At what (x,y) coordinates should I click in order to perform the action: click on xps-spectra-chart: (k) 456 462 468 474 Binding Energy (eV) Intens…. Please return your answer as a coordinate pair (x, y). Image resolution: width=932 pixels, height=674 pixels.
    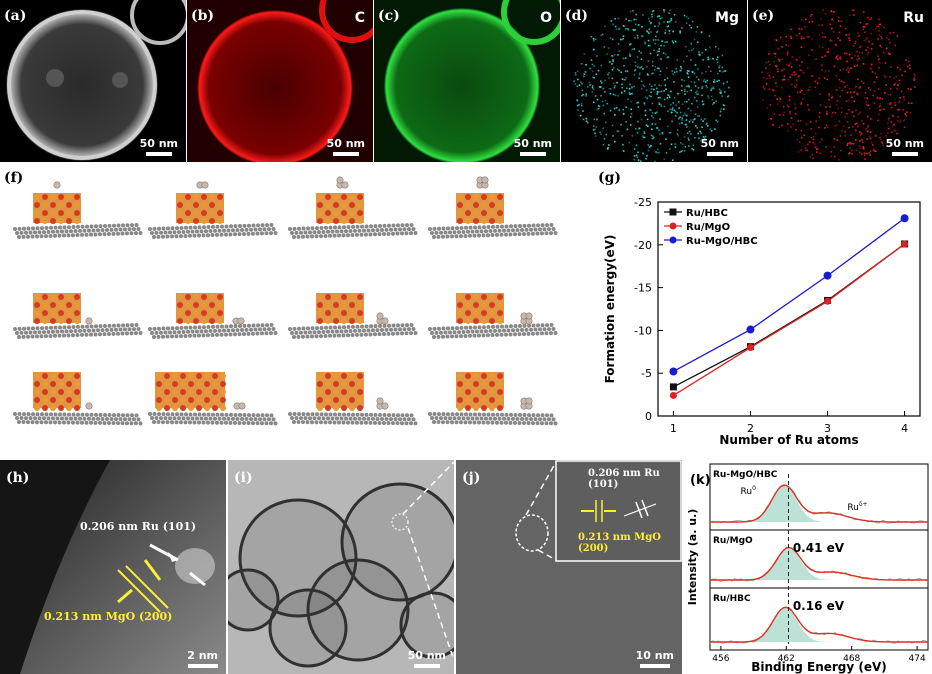
    Looking at the image, I should click on (807, 568).